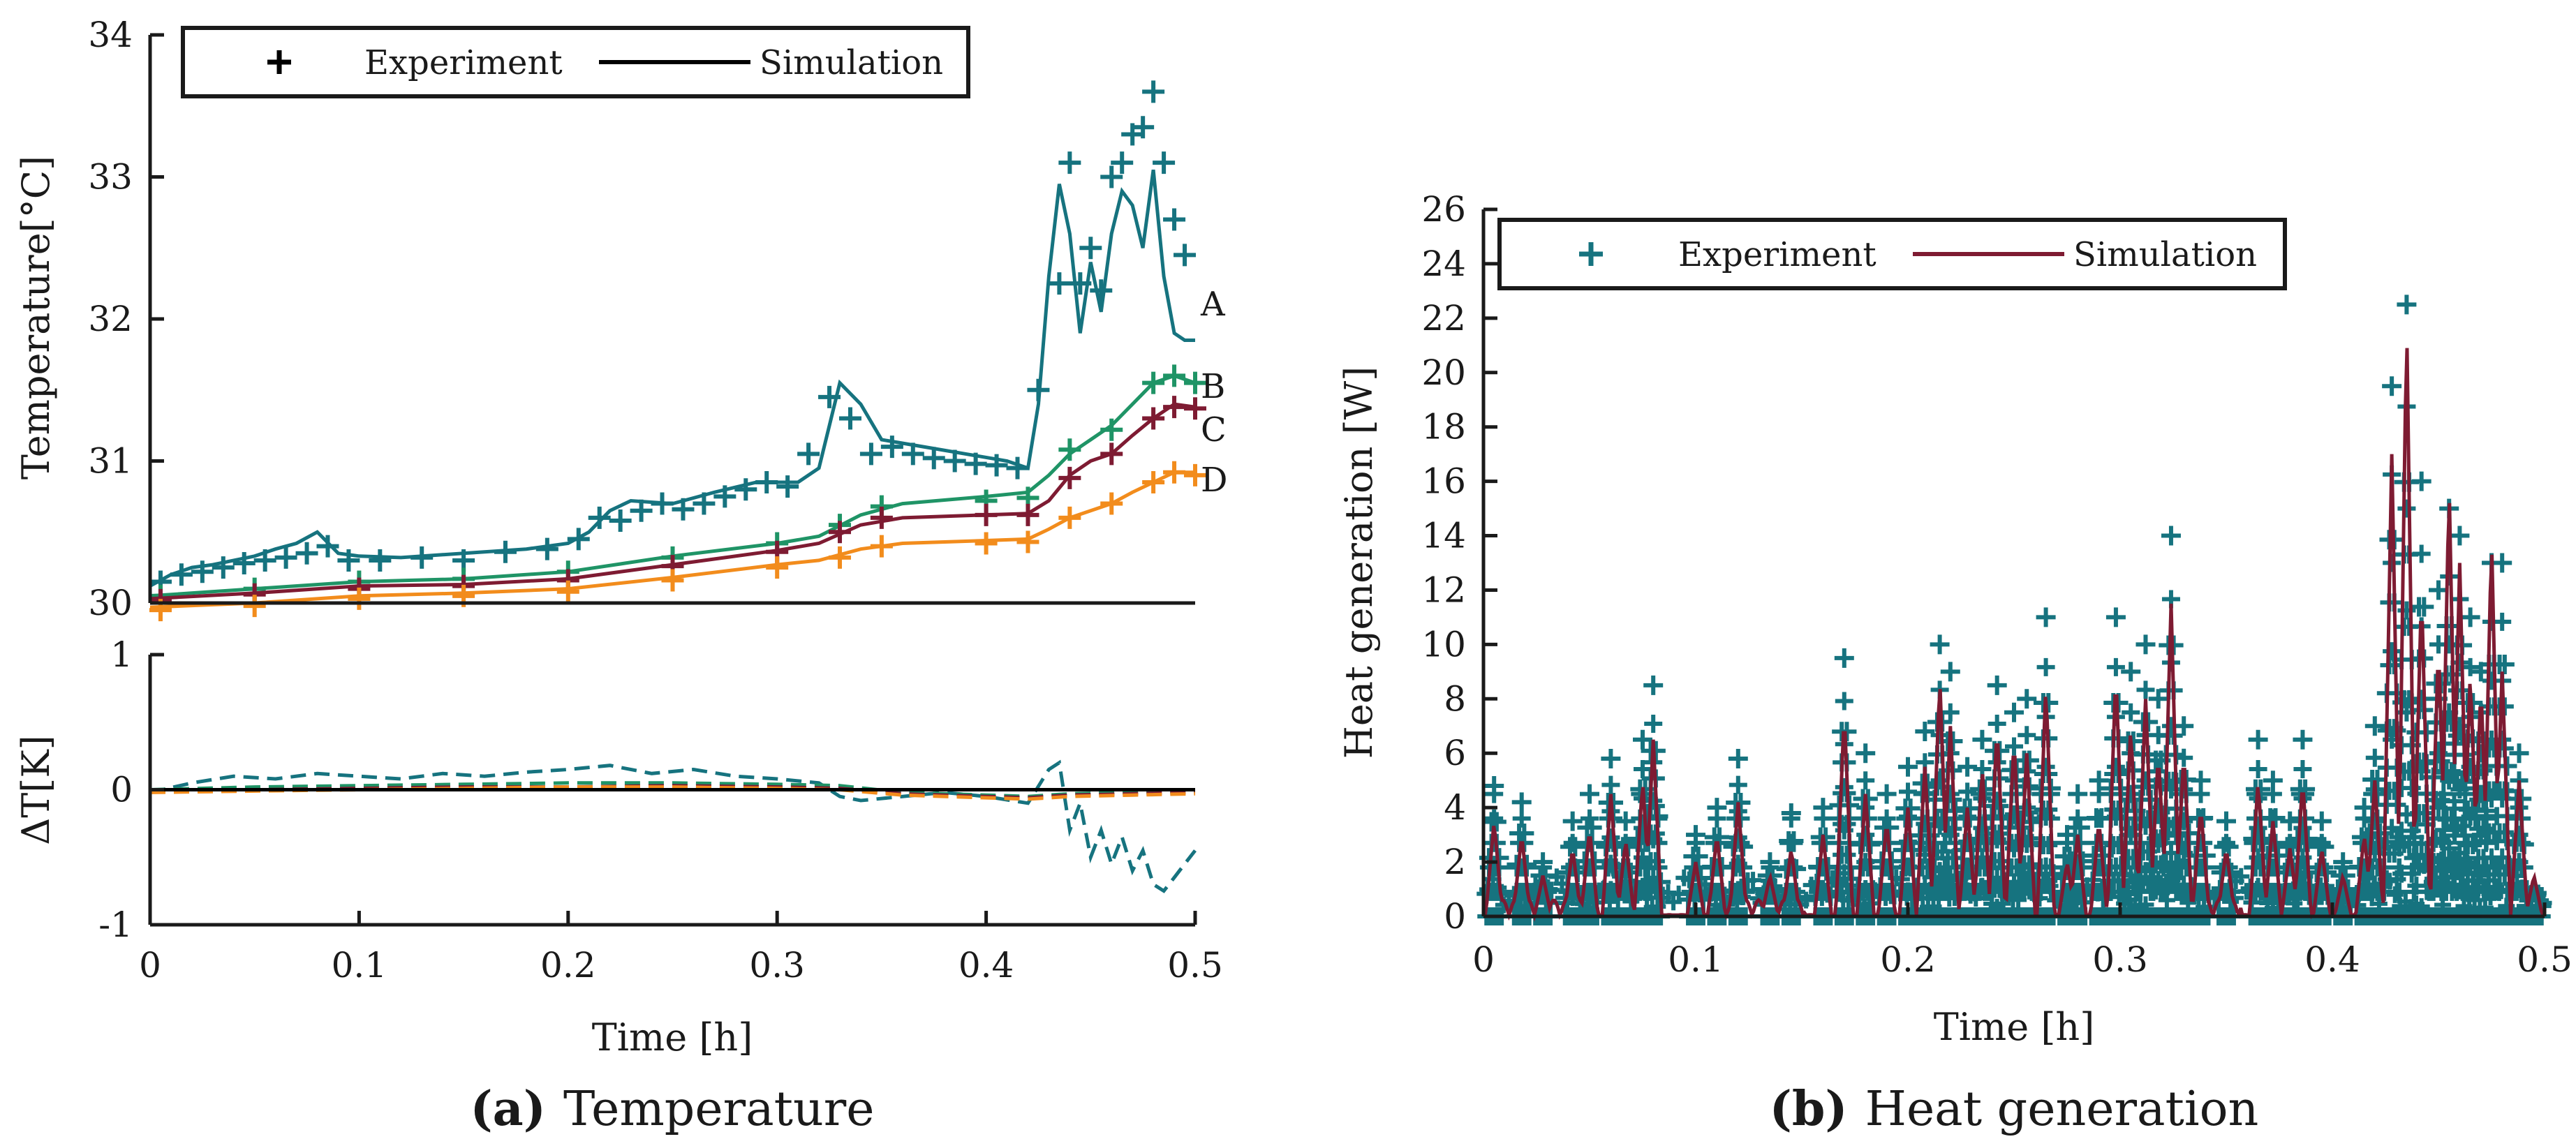 The image size is (2576, 1146). I want to click on heat-xtick-label: 0.3, so click(2120, 960).